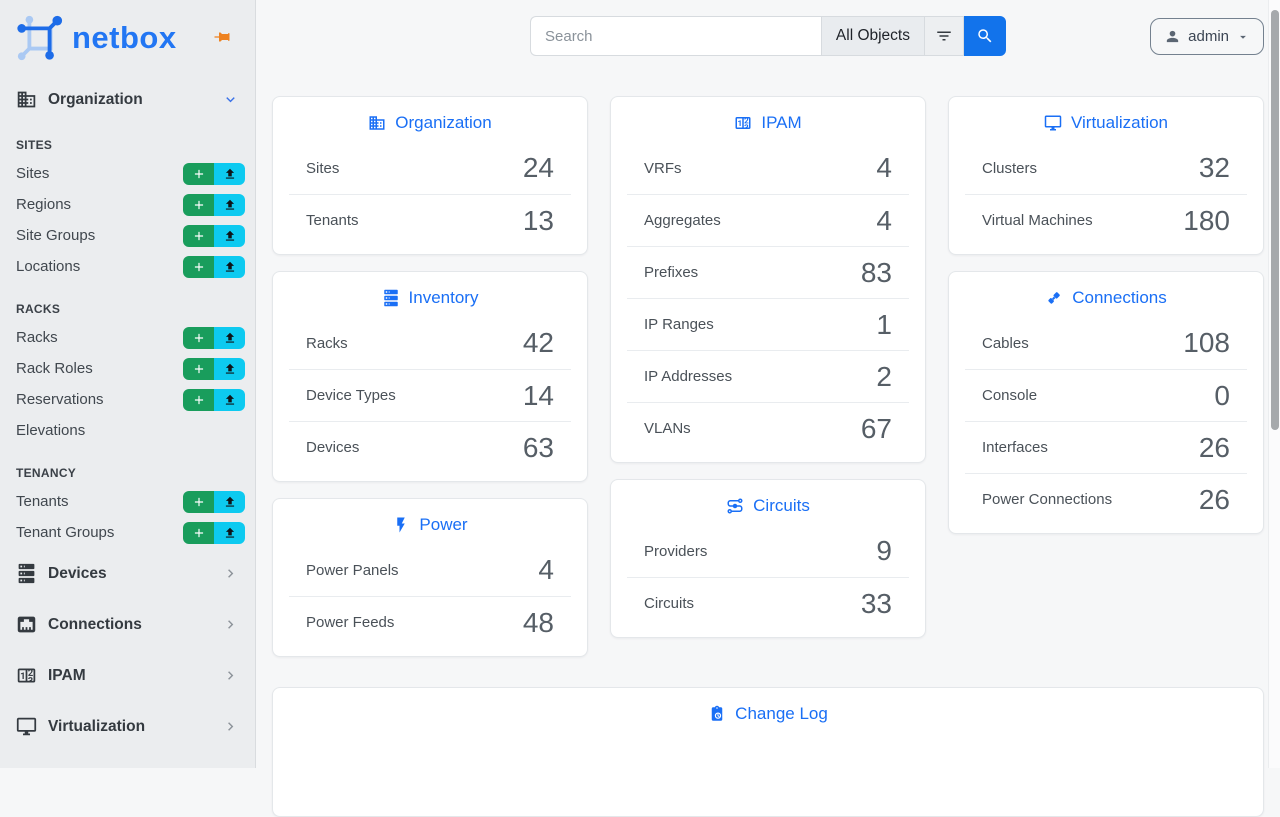 This screenshot has width=1280, height=817. Describe the element at coordinates (1206, 220) in the screenshot. I see `stat-value: 180` at that location.